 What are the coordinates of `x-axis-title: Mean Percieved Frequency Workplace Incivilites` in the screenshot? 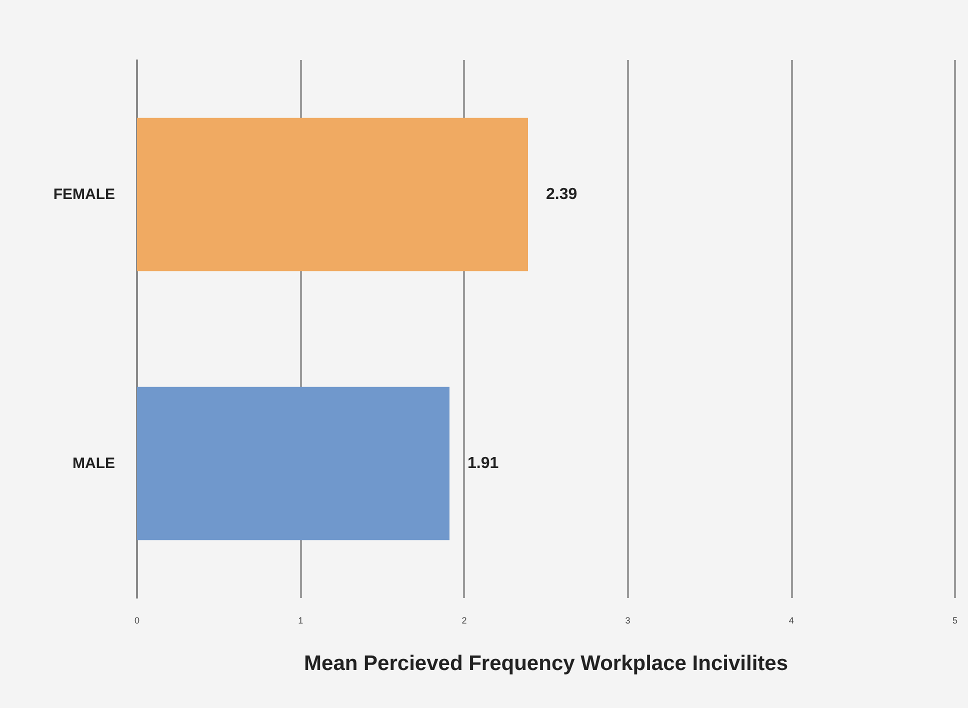 It's located at (546, 663).